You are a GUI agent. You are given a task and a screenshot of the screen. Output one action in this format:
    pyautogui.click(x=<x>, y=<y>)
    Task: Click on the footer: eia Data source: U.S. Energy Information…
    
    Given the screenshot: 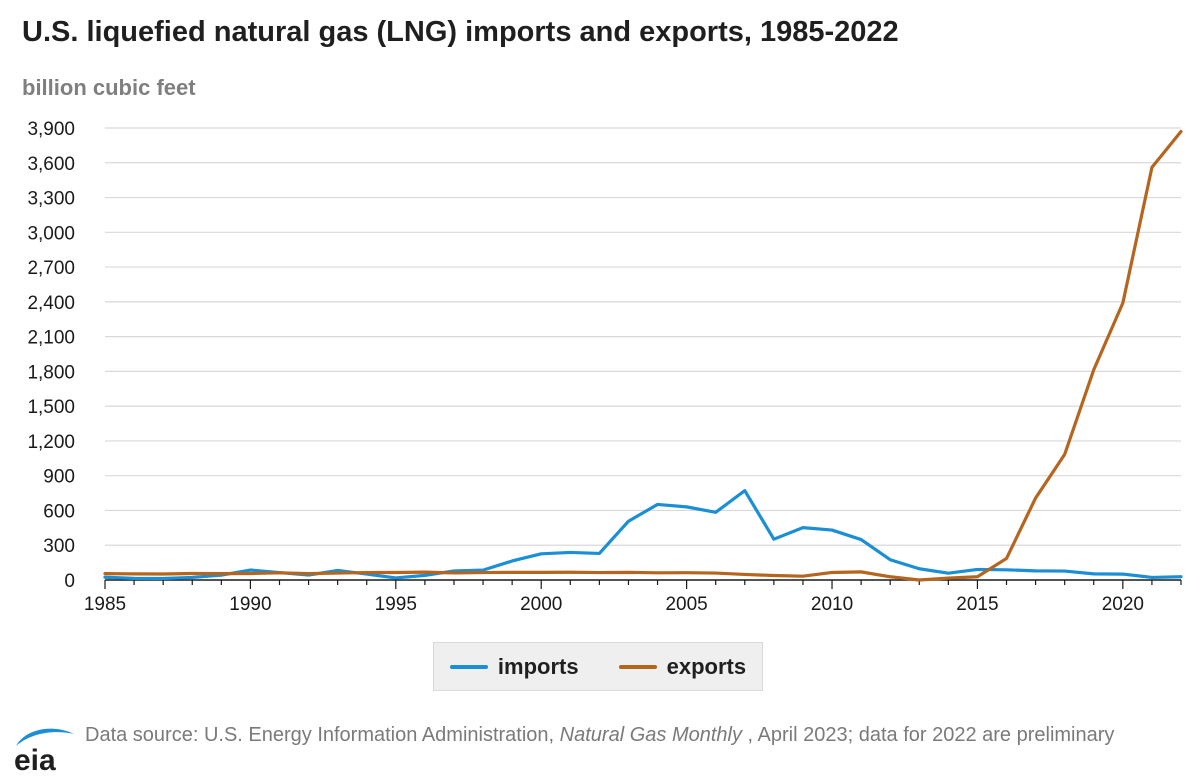 What is the action you would take?
    pyautogui.click(x=602, y=748)
    